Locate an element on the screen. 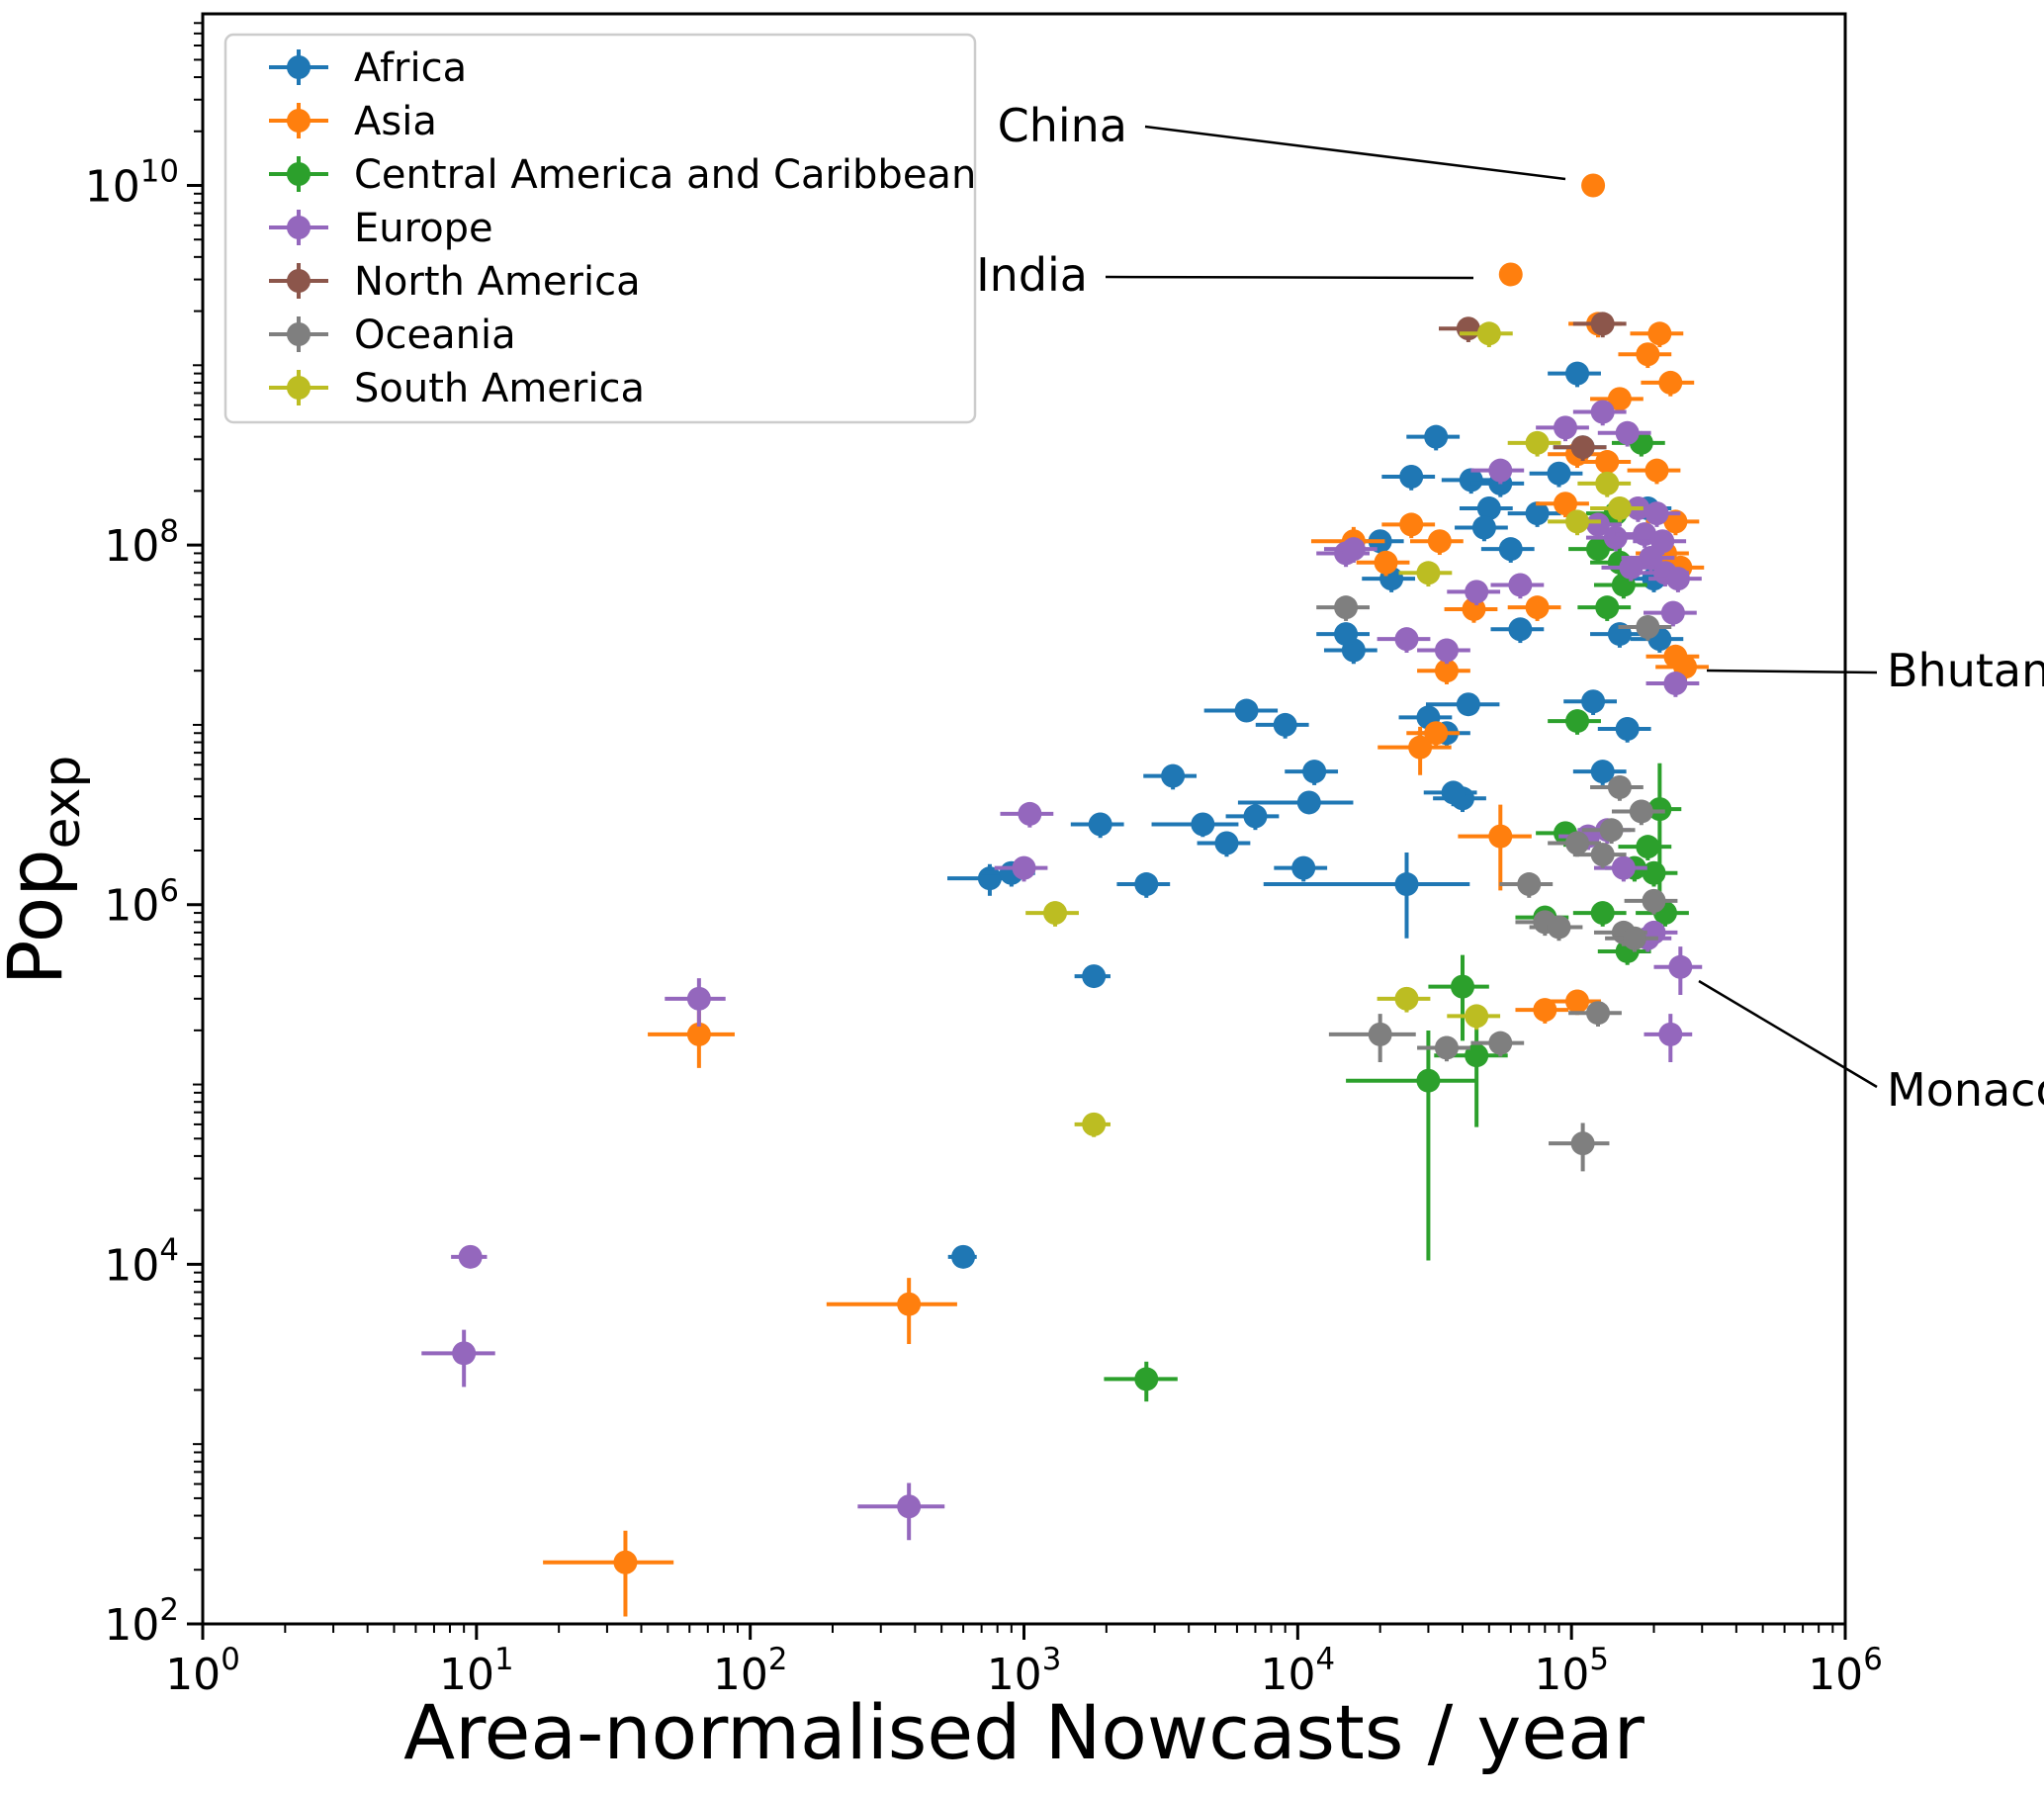 The width and height of the screenshot is (2044, 1796). legend-item-north-america: North America is located at coordinates (455, 282).